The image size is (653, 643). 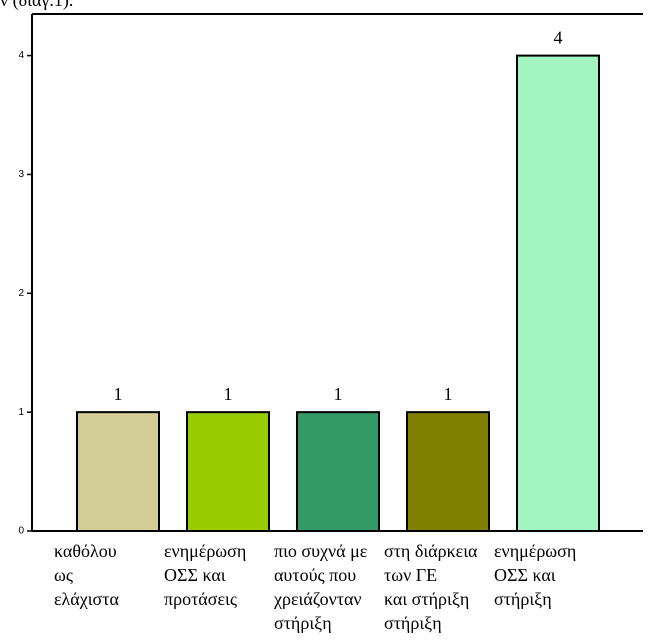 What do you see at coordinates (426, 599) in the screenshot?
I see `x-tick-label: και στήριξη` at bounding box center [426, 599].